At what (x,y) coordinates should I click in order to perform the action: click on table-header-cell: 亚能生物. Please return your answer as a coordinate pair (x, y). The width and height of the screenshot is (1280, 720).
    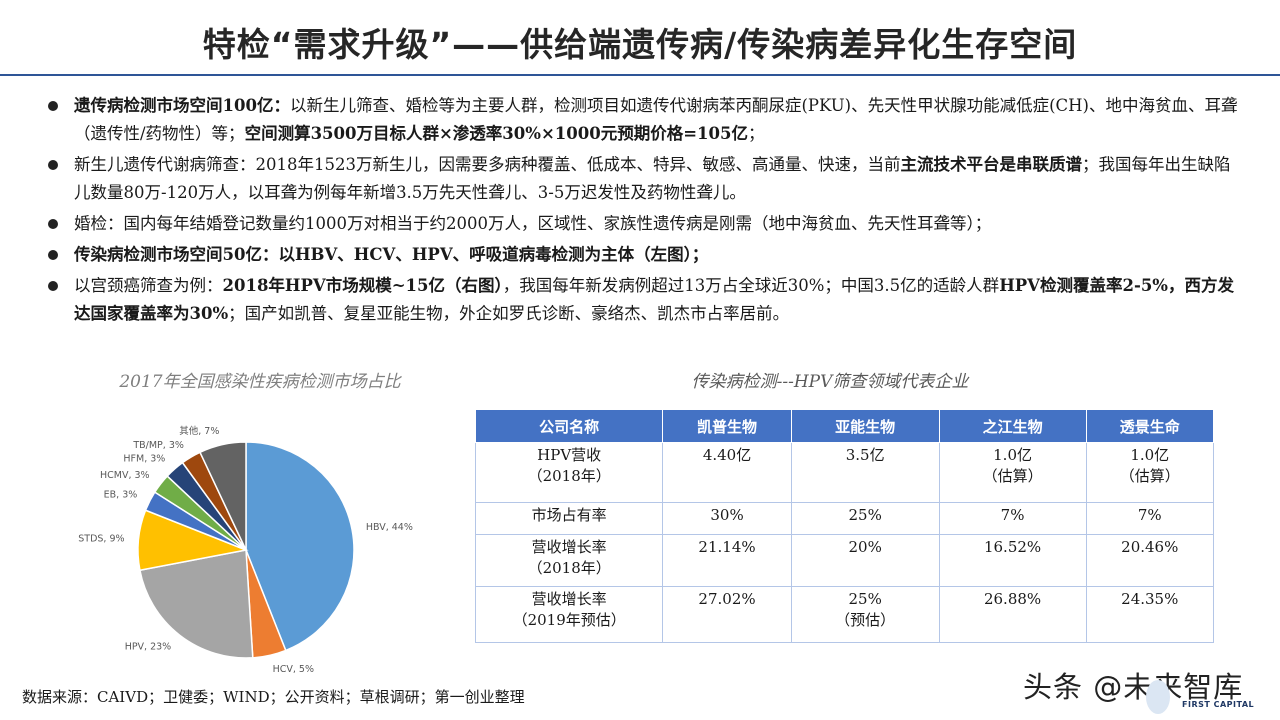
    Looking at the image, I should click on (865, 426).